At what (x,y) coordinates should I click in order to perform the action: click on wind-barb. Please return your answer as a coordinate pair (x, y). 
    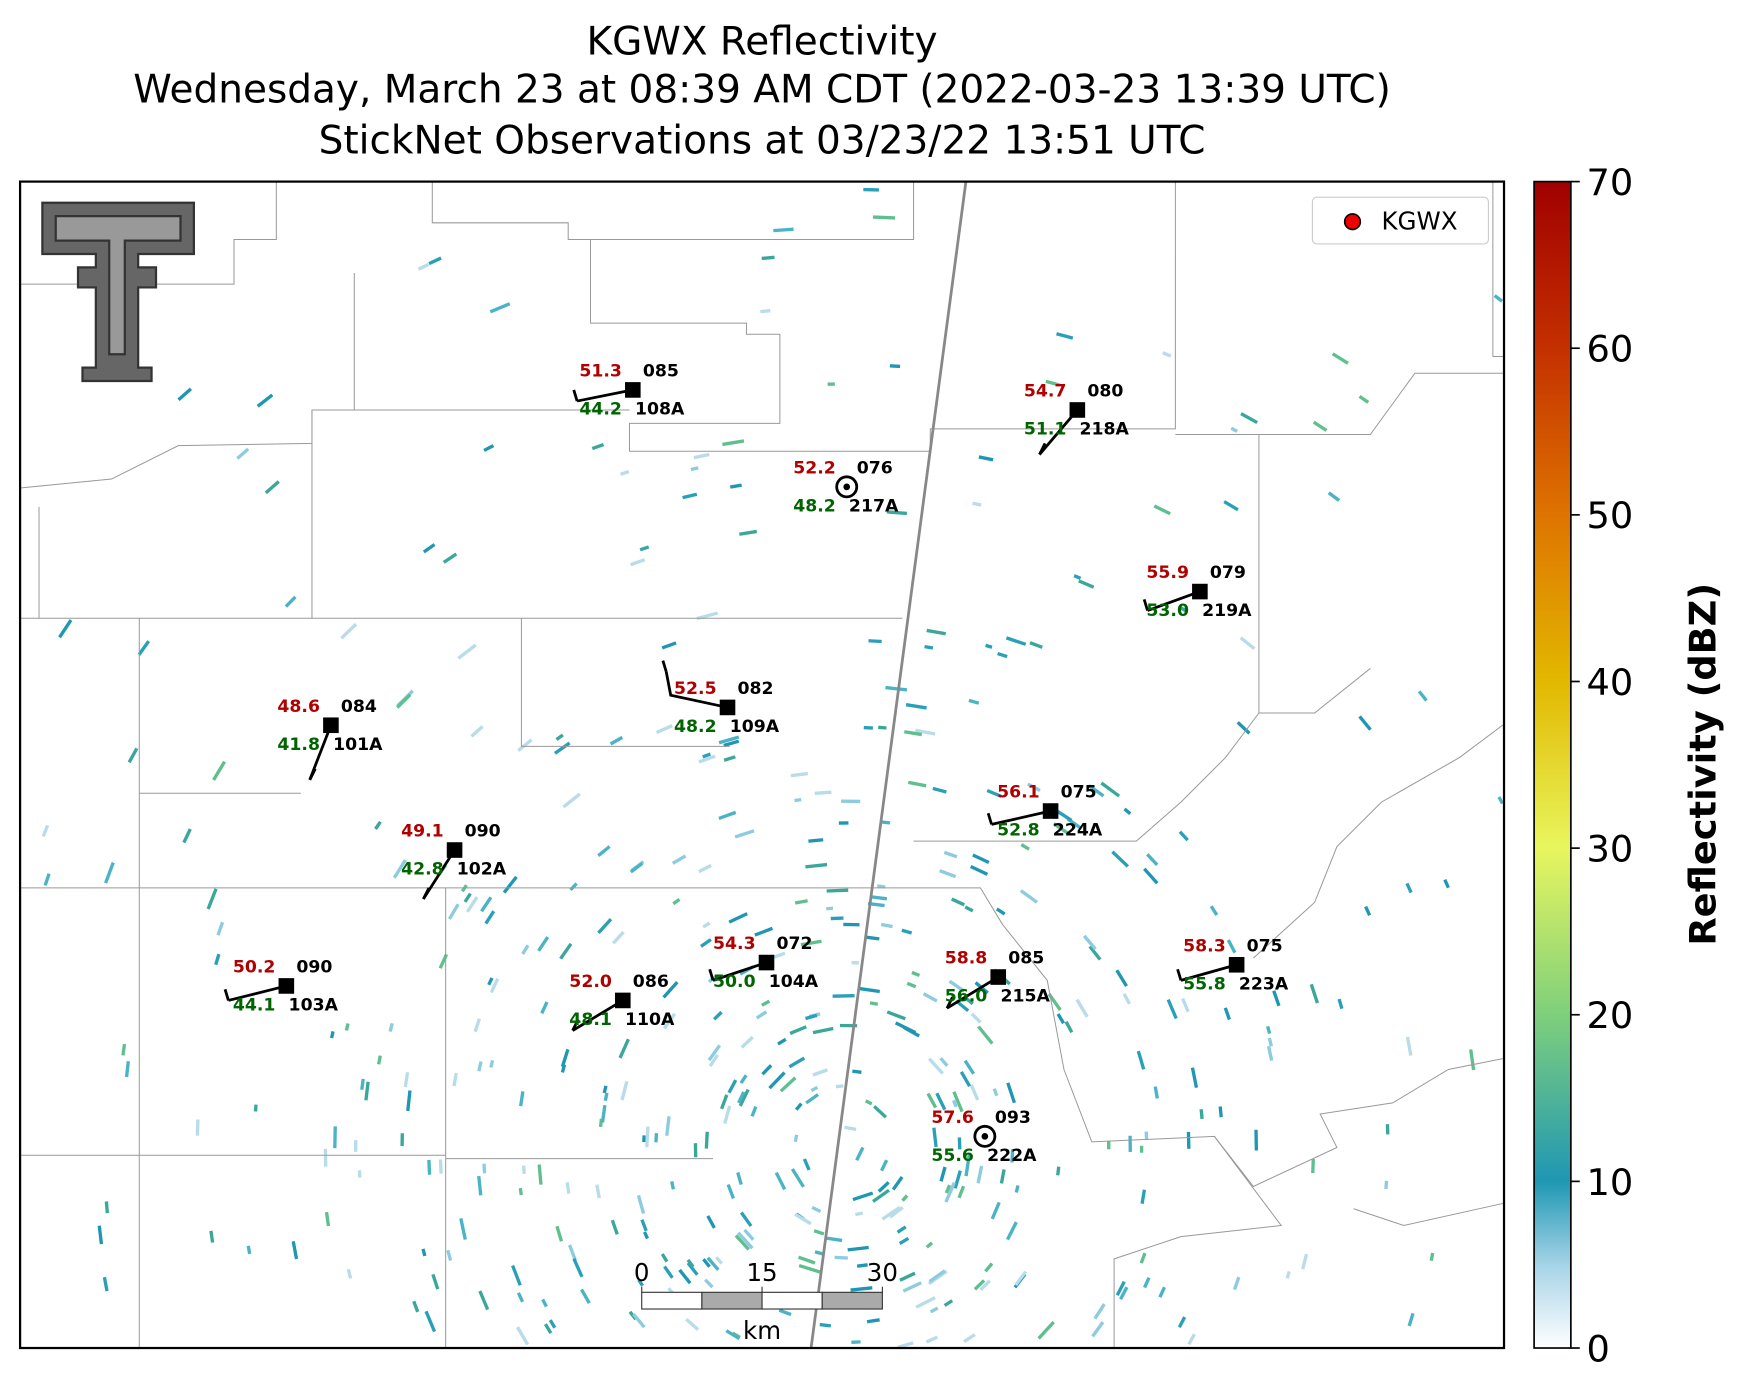
    Looking at the image, I should click on (1209, 972).